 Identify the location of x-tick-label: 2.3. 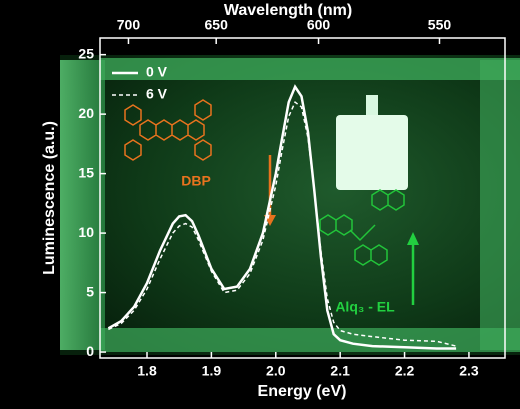
(469, 371).